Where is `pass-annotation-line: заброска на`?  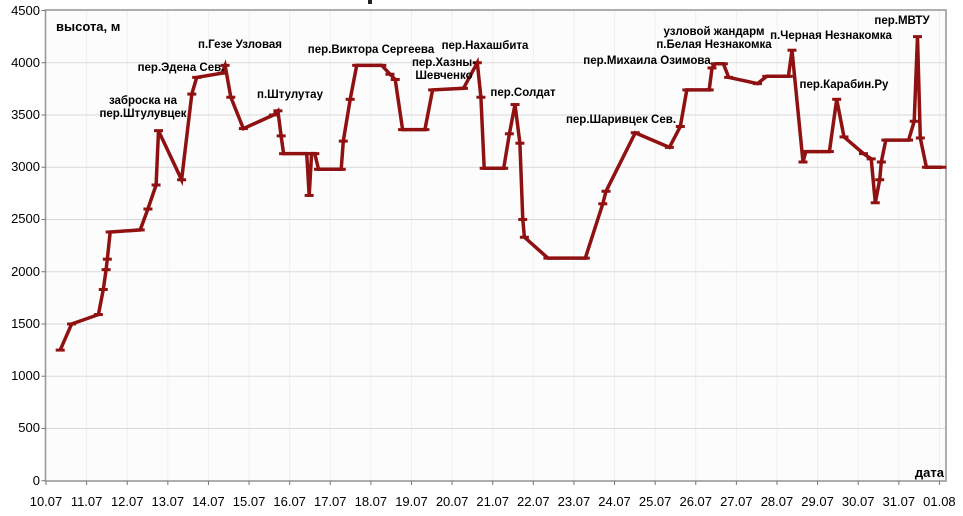 pass-annotation-line: заброска на is located at coordinates (143, 101).